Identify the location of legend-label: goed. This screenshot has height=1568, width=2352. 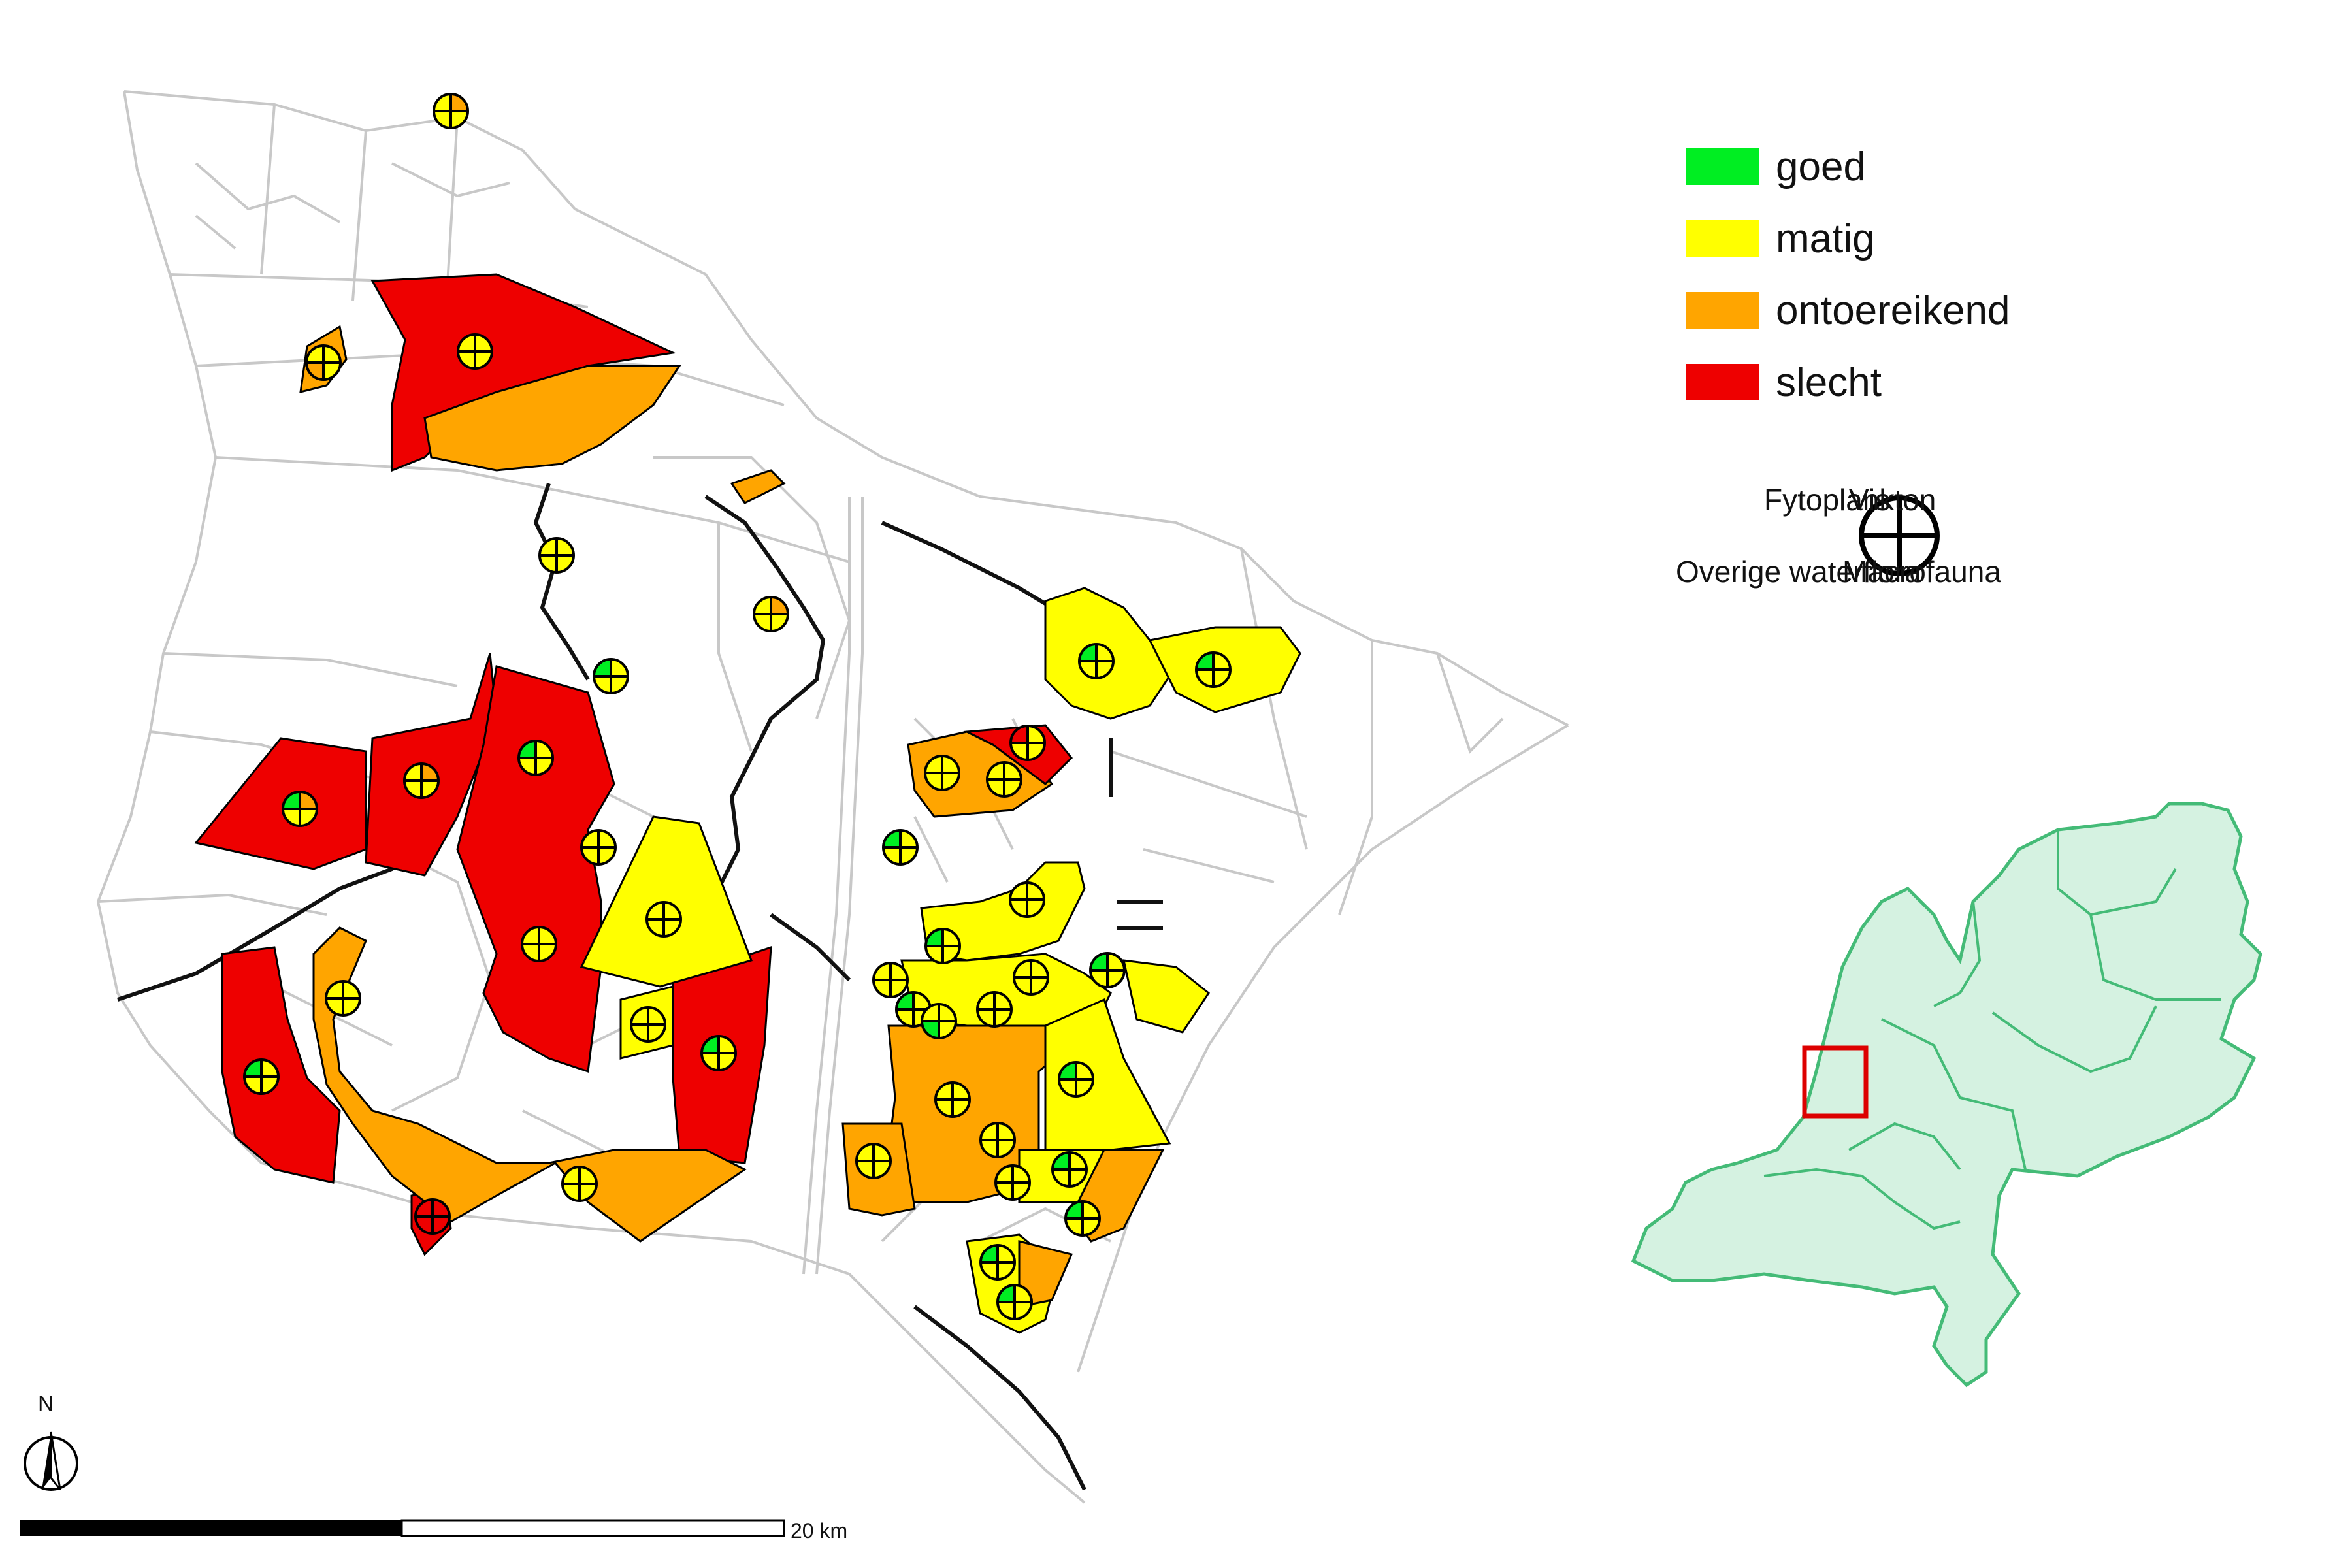
(1821, 166).